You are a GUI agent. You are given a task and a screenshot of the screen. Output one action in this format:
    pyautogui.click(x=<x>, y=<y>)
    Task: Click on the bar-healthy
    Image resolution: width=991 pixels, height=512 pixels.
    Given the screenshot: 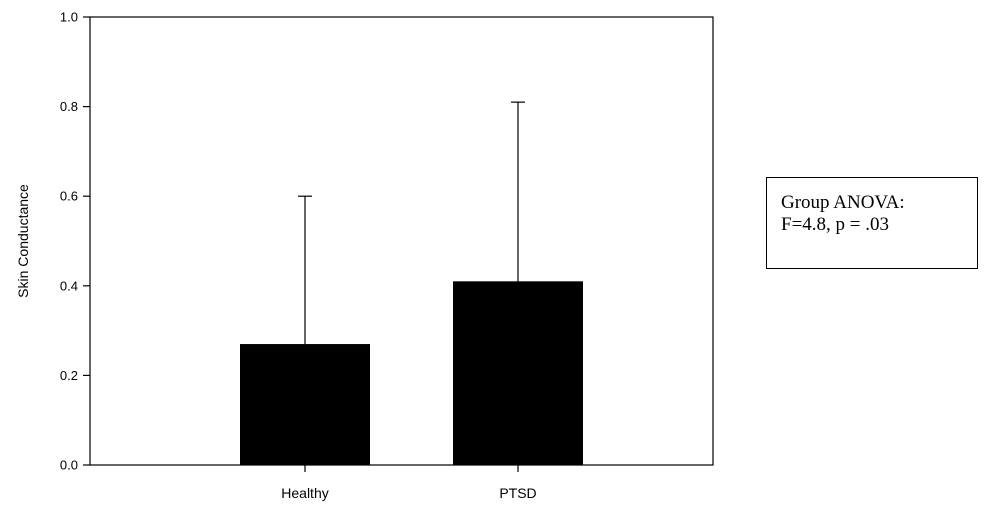 What is the action you would take?
    pyautogui.click(x=305, y=404)
    